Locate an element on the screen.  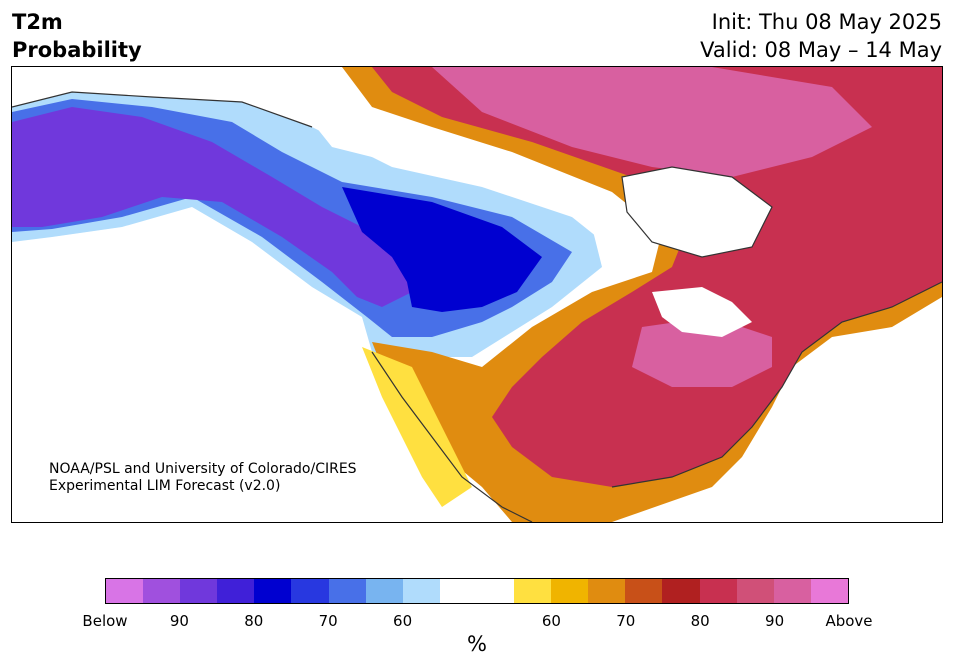
valid-range-label: Valid: 08 May – 14 May is located at coordinates (821, 50).